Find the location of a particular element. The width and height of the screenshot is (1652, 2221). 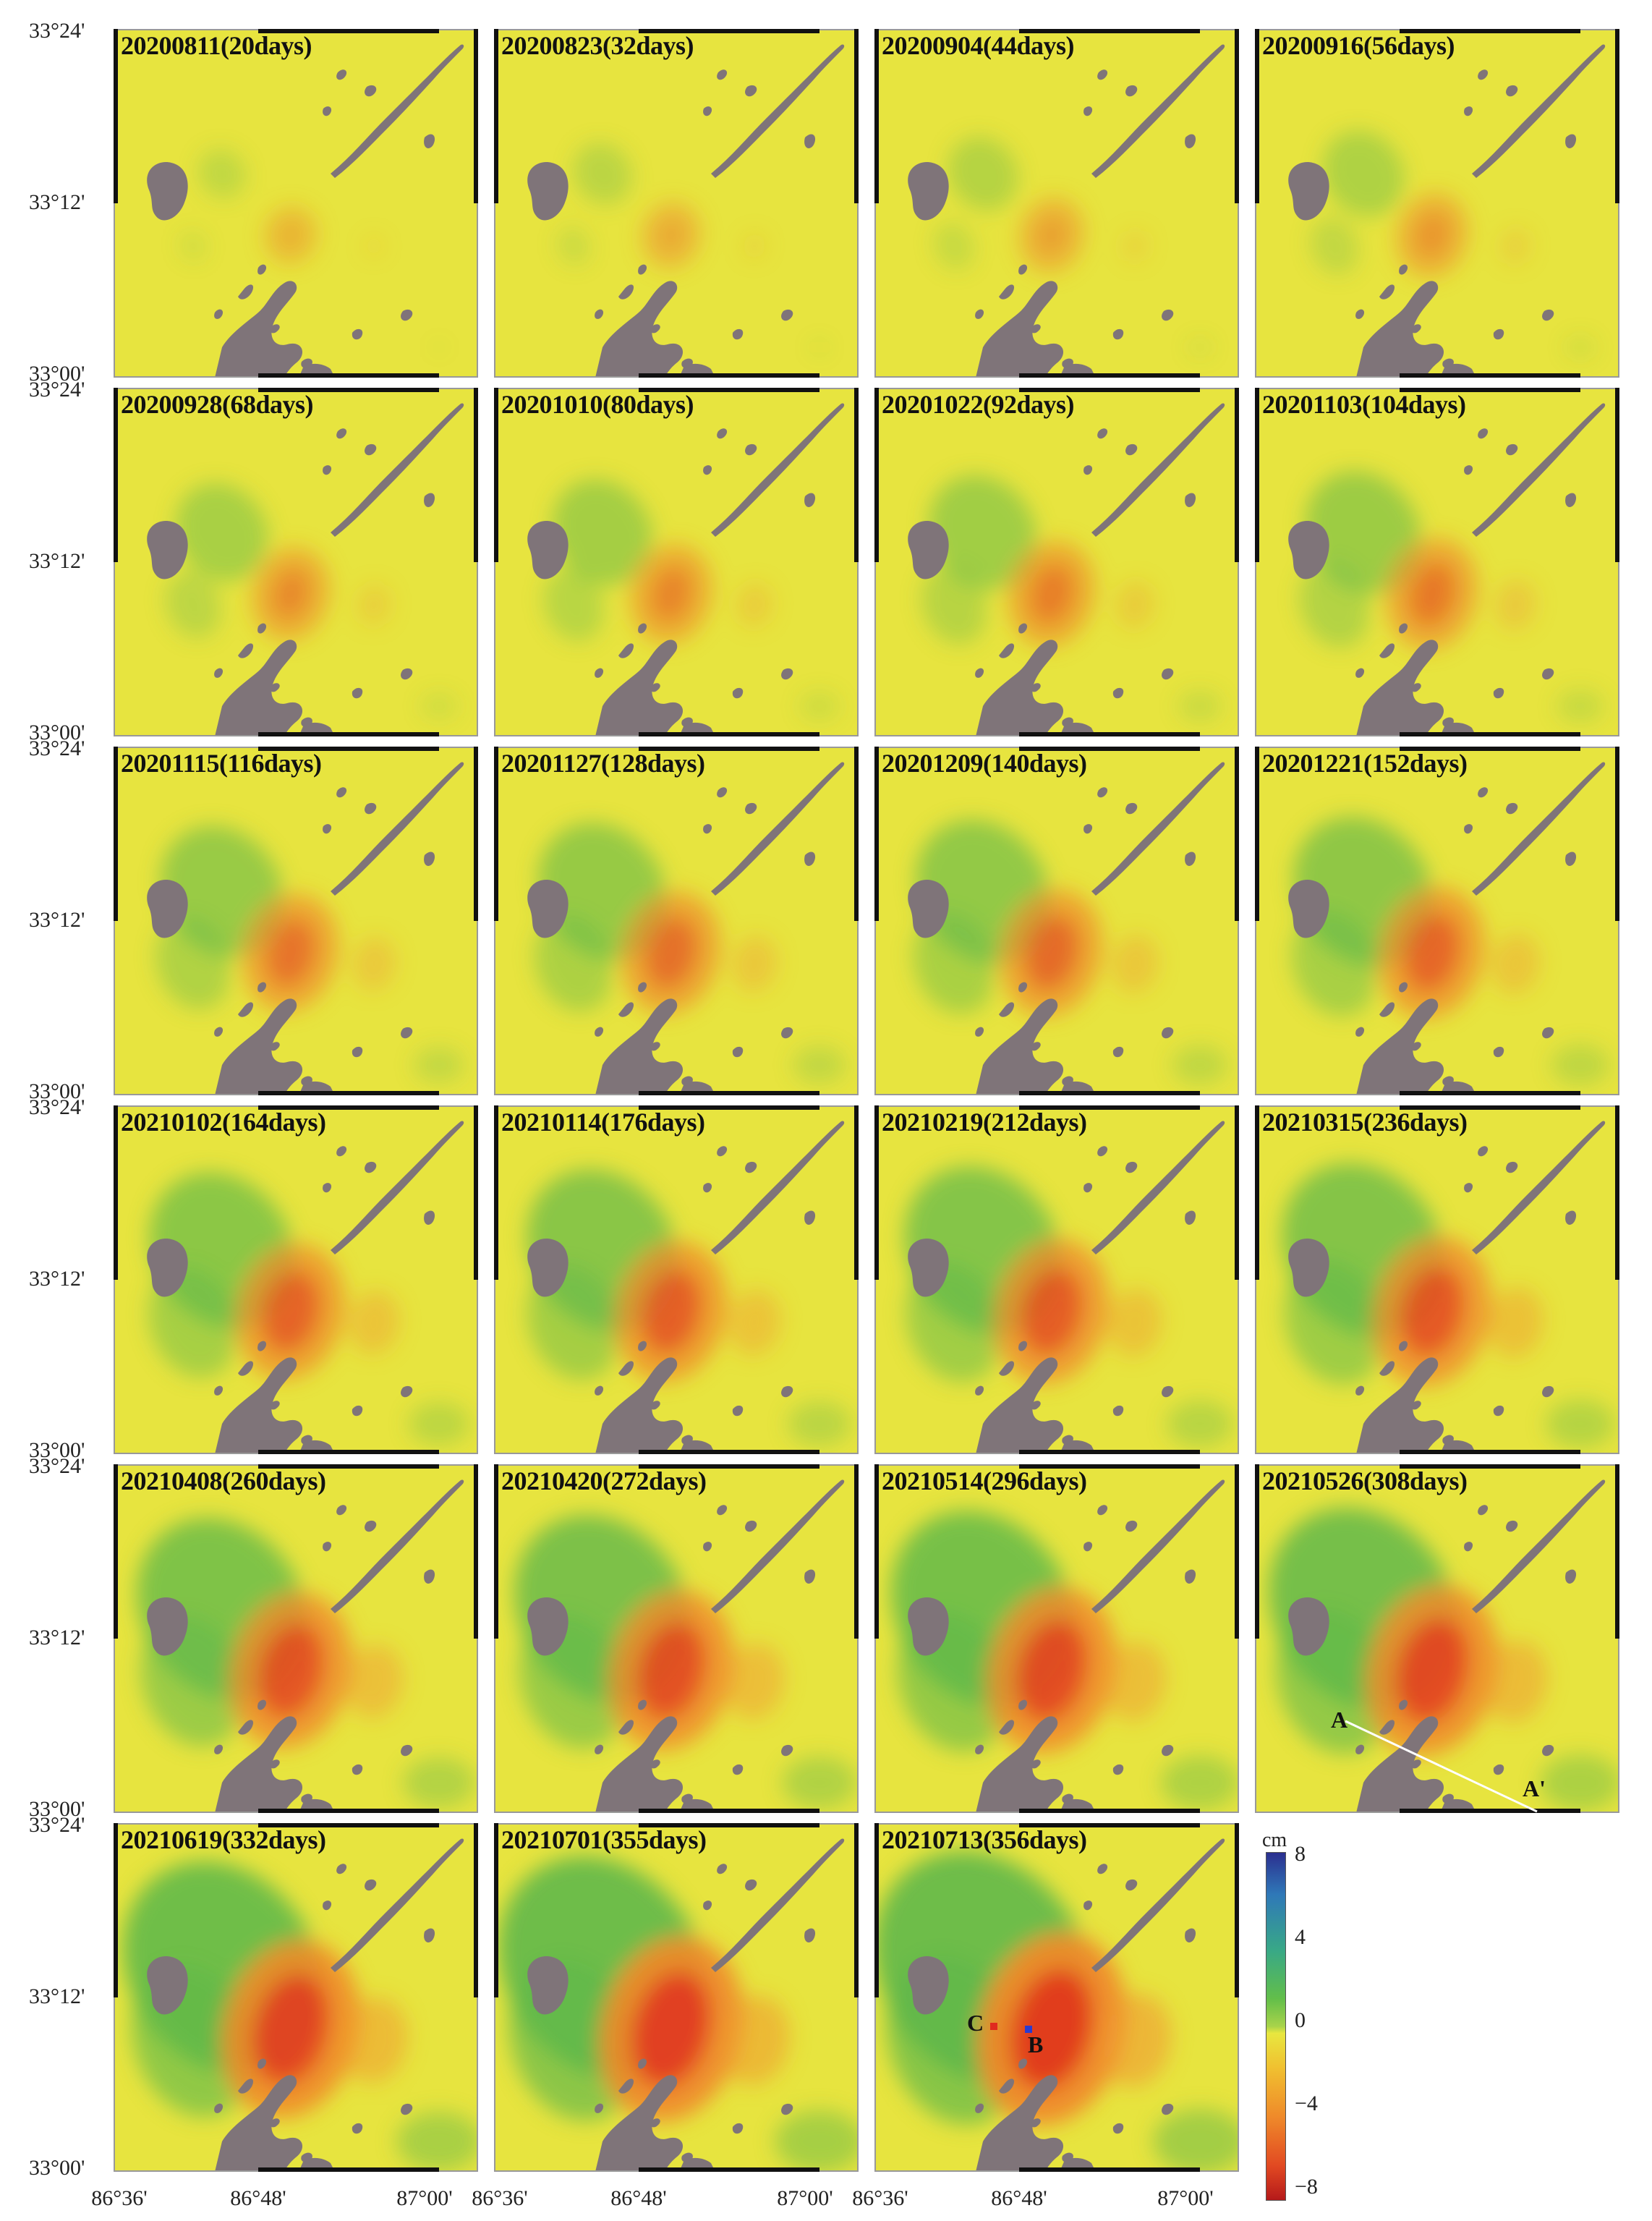

map-panel: 20210219(212days) is located at coordinates (1056, 1279).